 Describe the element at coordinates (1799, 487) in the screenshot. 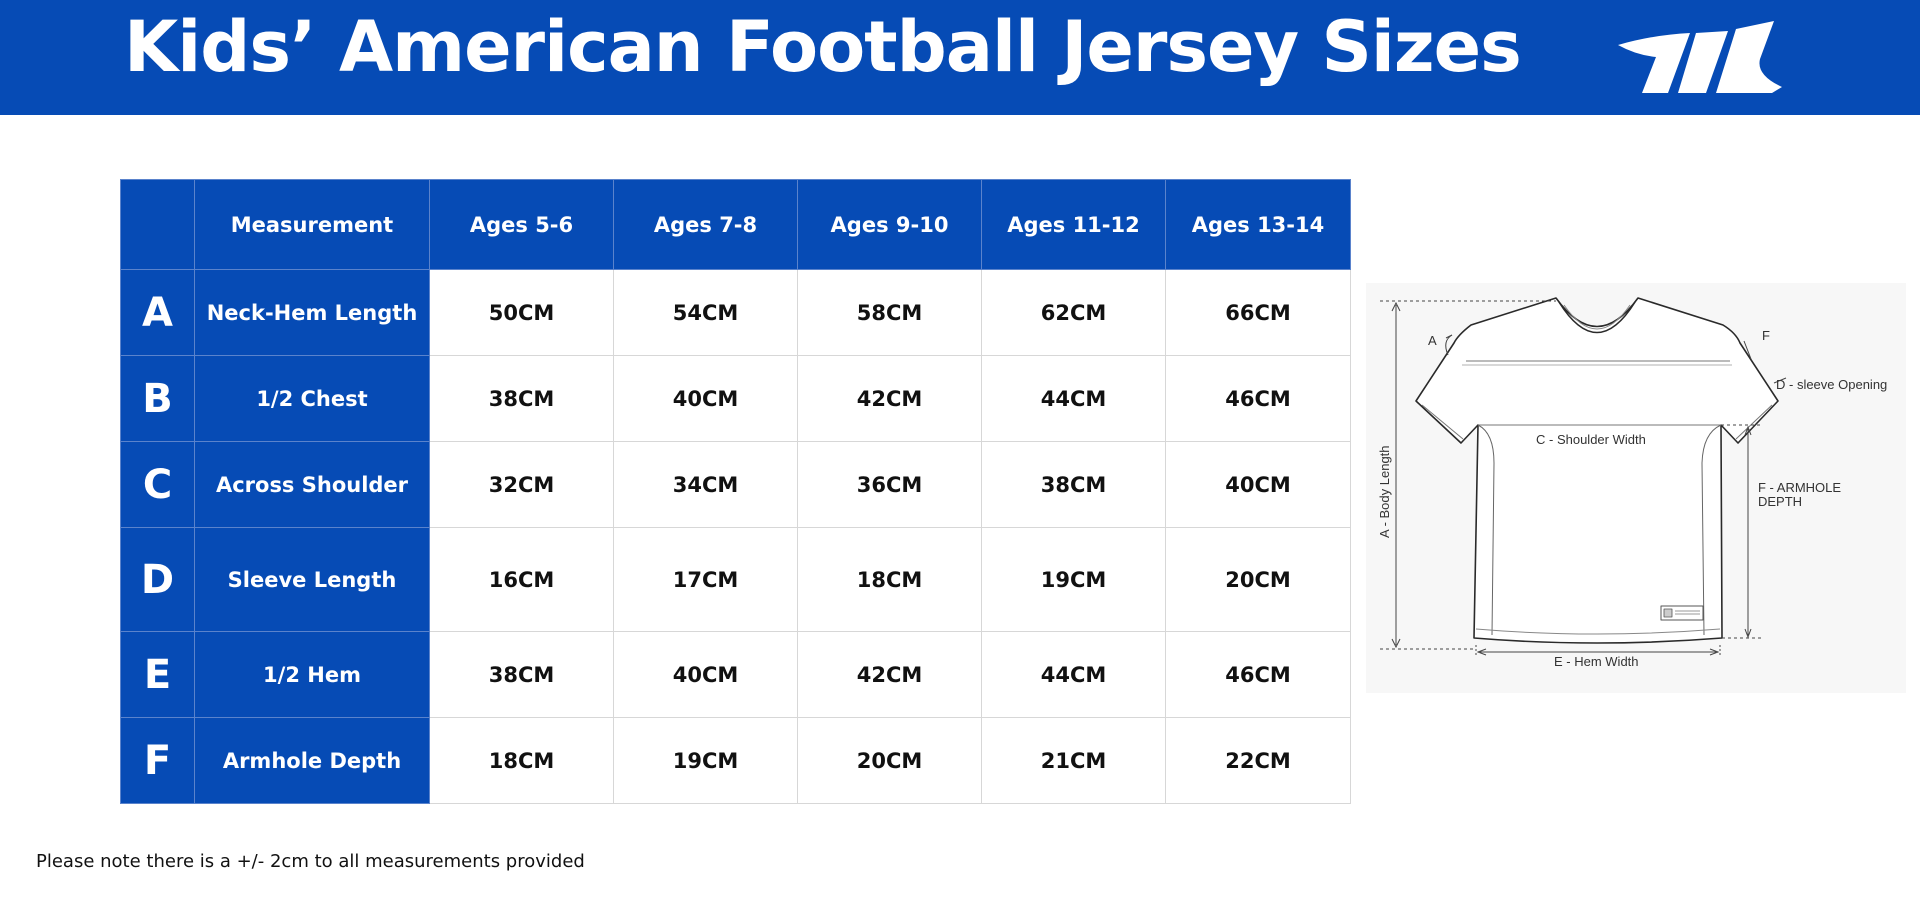

I see `diagram-label-armhole-depth: F - ARMHOLE` at that location.